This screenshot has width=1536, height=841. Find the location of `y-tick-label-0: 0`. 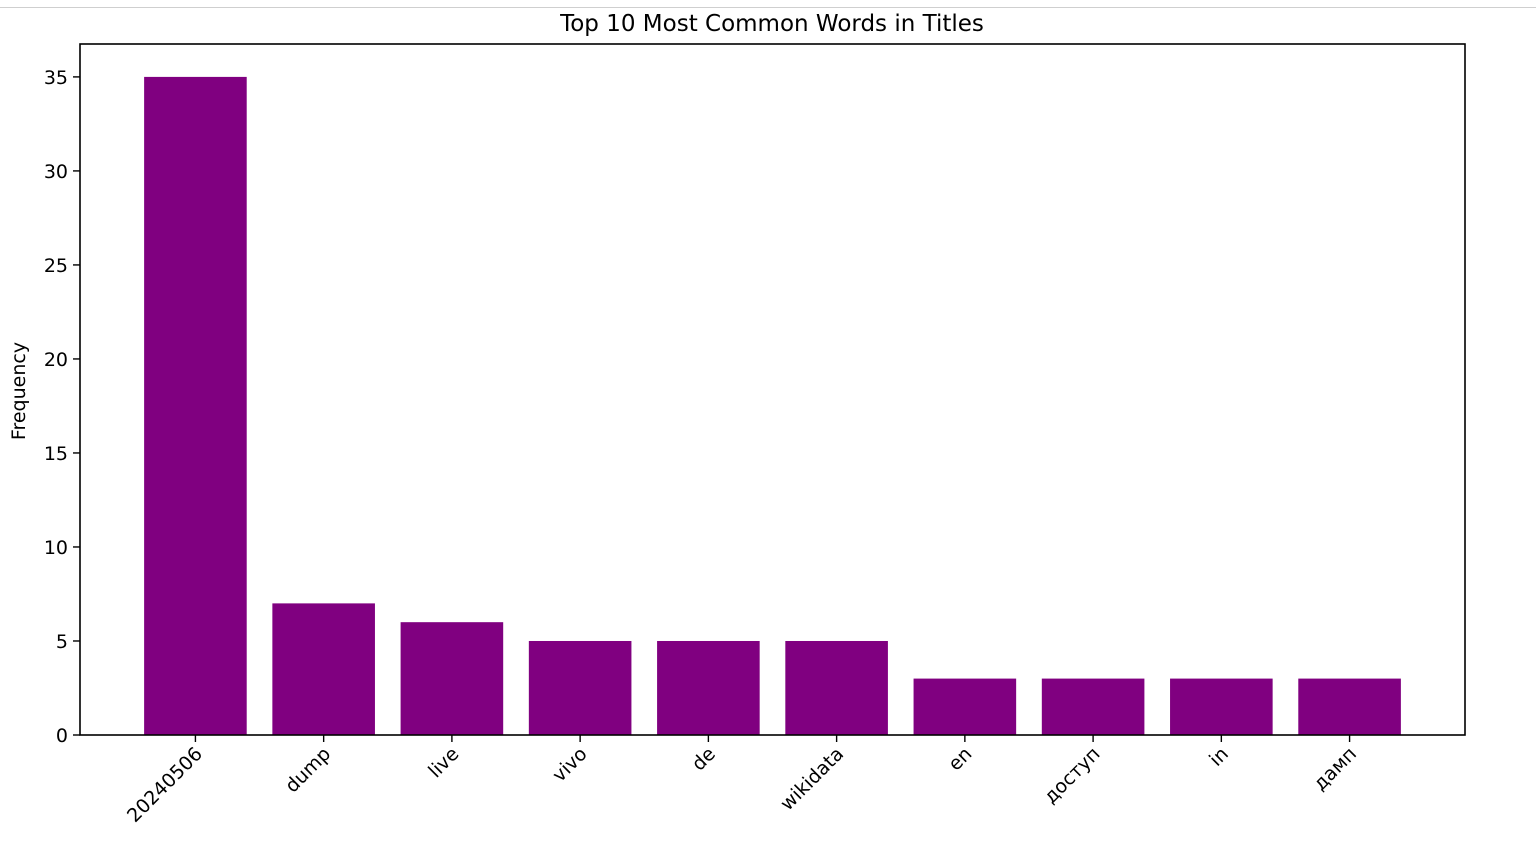

y-tick-label-0: 0 is located at coordinates (62, 736).